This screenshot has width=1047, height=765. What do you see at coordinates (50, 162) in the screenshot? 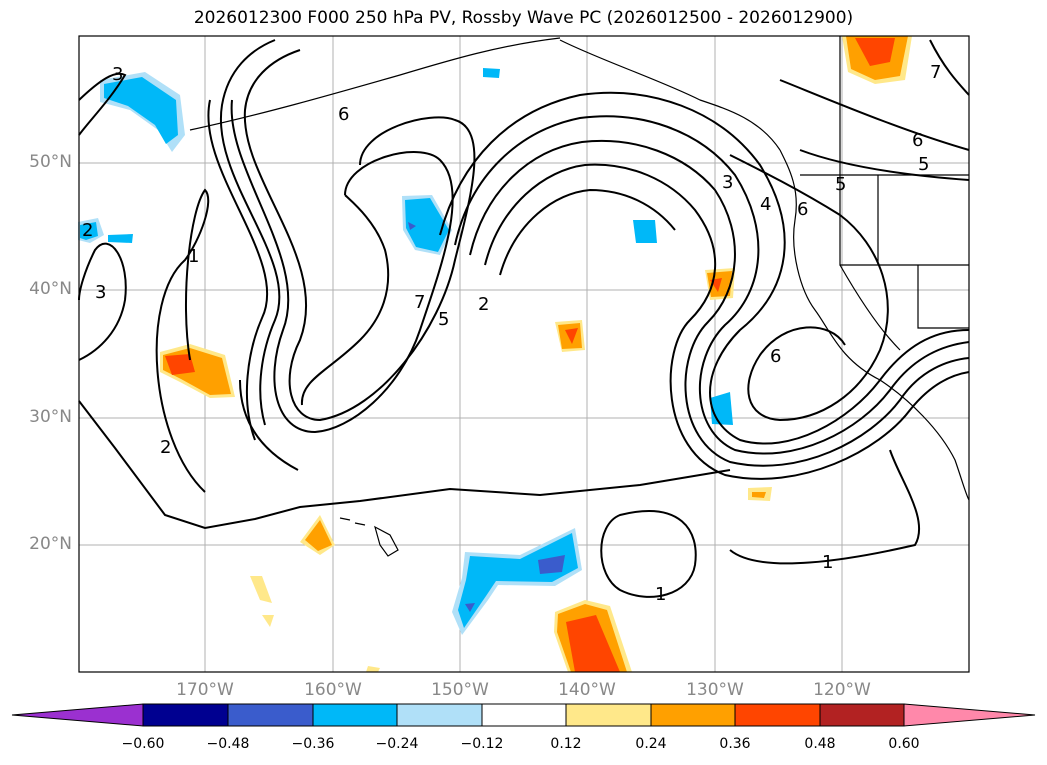
I see `lat-label-50n: 50°N` at bounding box center [50, 162].